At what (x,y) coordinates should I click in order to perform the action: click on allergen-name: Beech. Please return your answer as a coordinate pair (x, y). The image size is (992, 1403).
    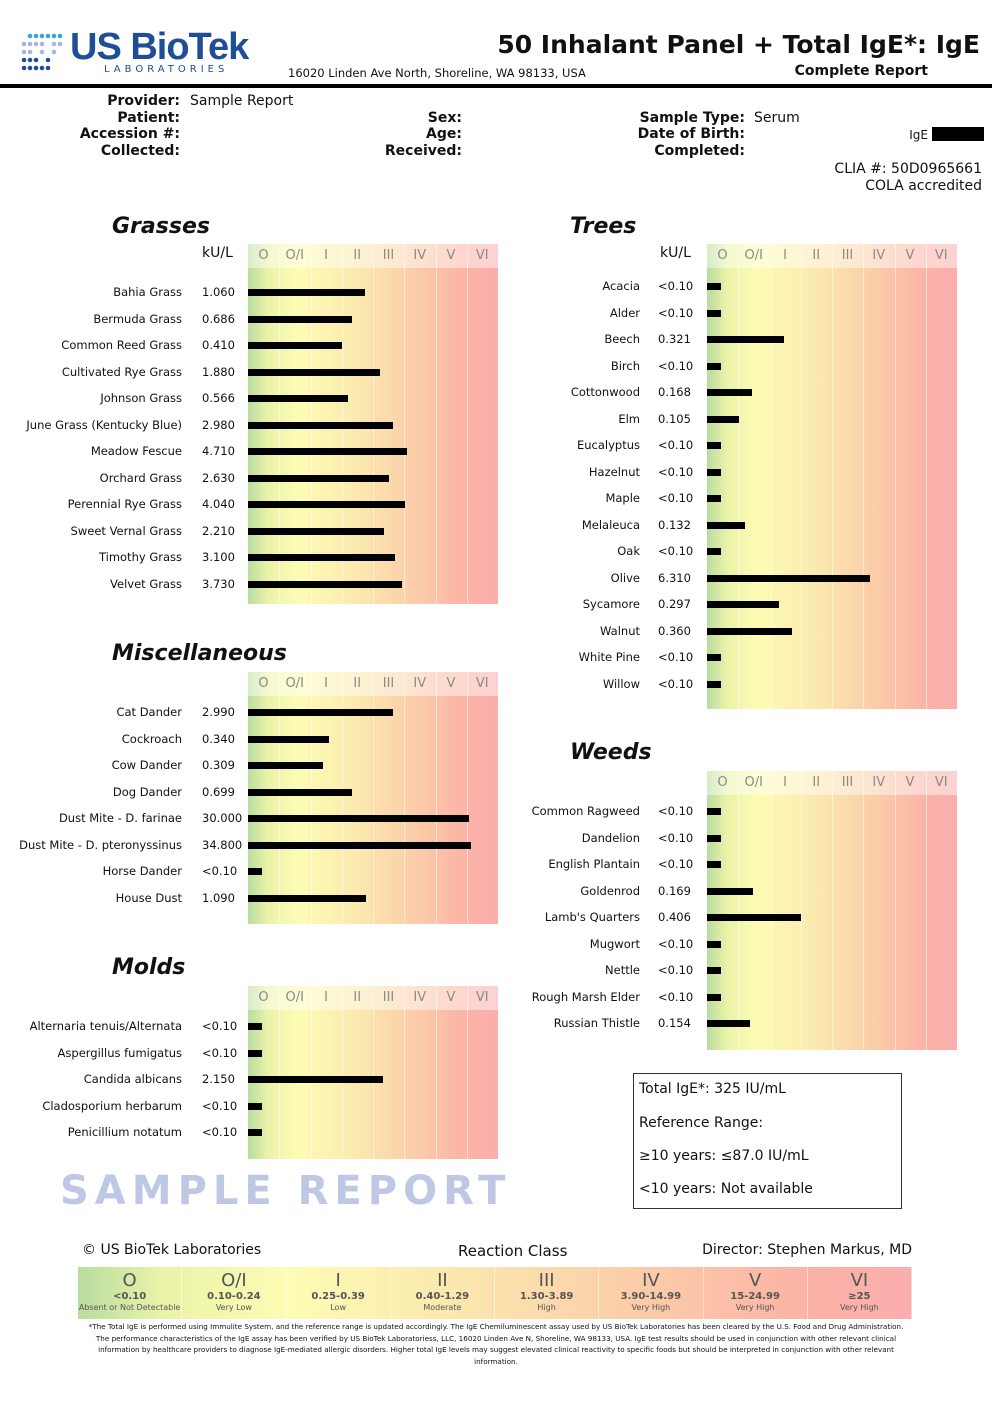
    Looking at the image, I should click on (622, 339).